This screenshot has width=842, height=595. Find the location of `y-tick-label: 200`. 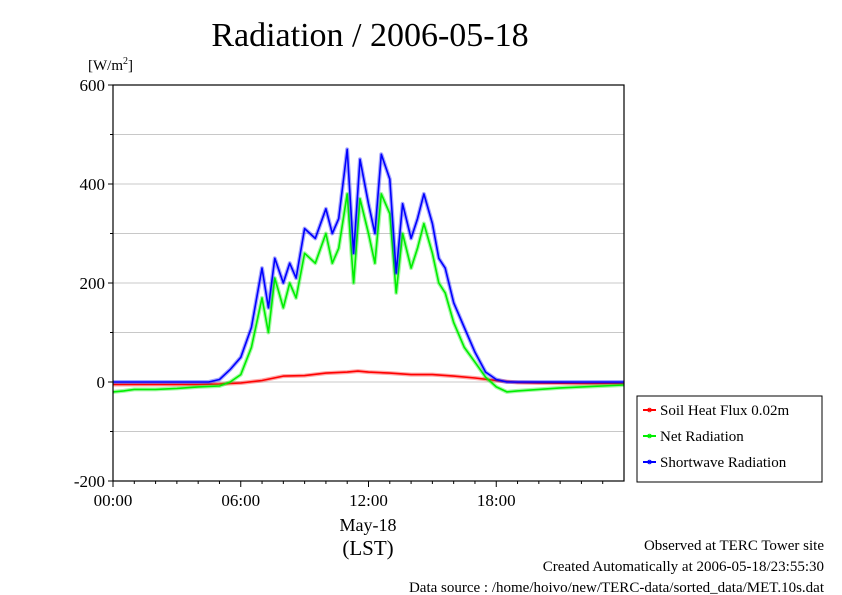

y-tick-label: 200 is located at coordinates (93, 283).